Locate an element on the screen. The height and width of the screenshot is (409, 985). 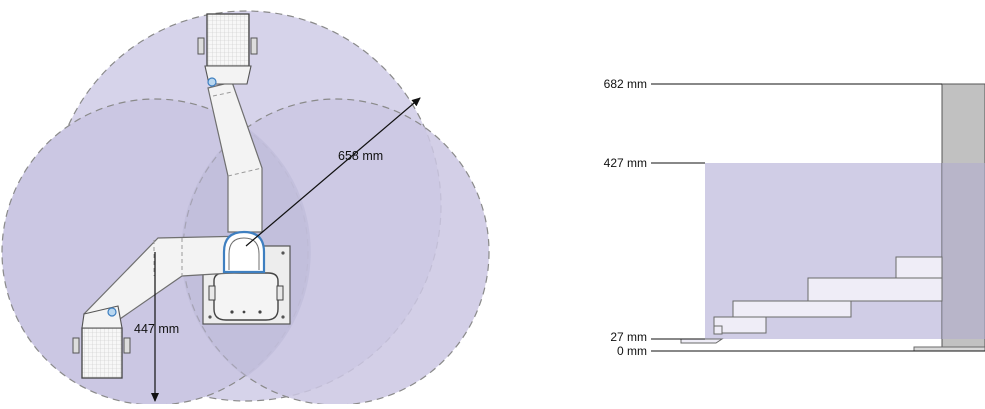
level-label-0: 0 mm is located at coordinates (632, 351).